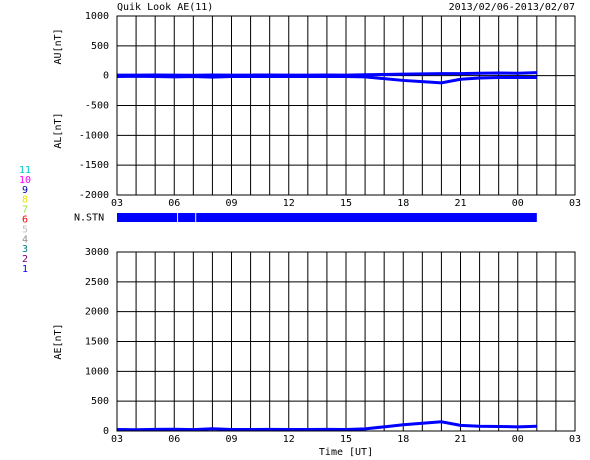  What do you see at coordinates (25, 170) in the screenshot?
I see `station-label: 11` at bounding box center [25, 170].